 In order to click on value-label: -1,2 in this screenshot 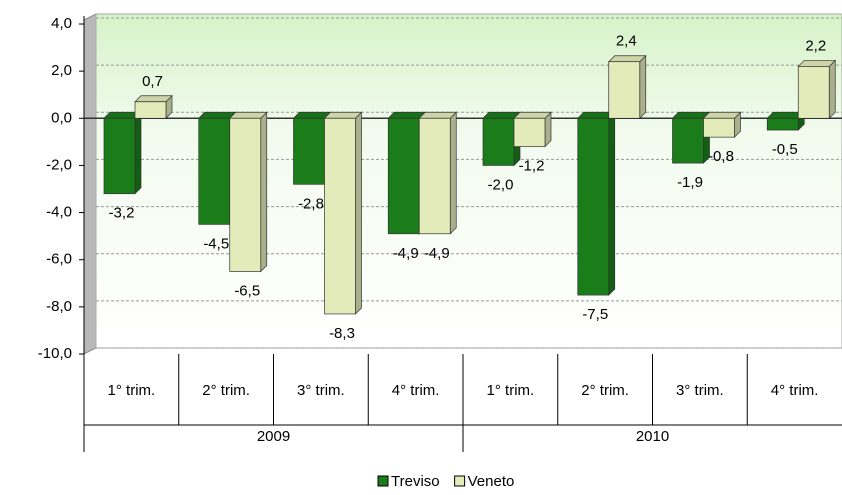, I will do `click(532, 166)`.